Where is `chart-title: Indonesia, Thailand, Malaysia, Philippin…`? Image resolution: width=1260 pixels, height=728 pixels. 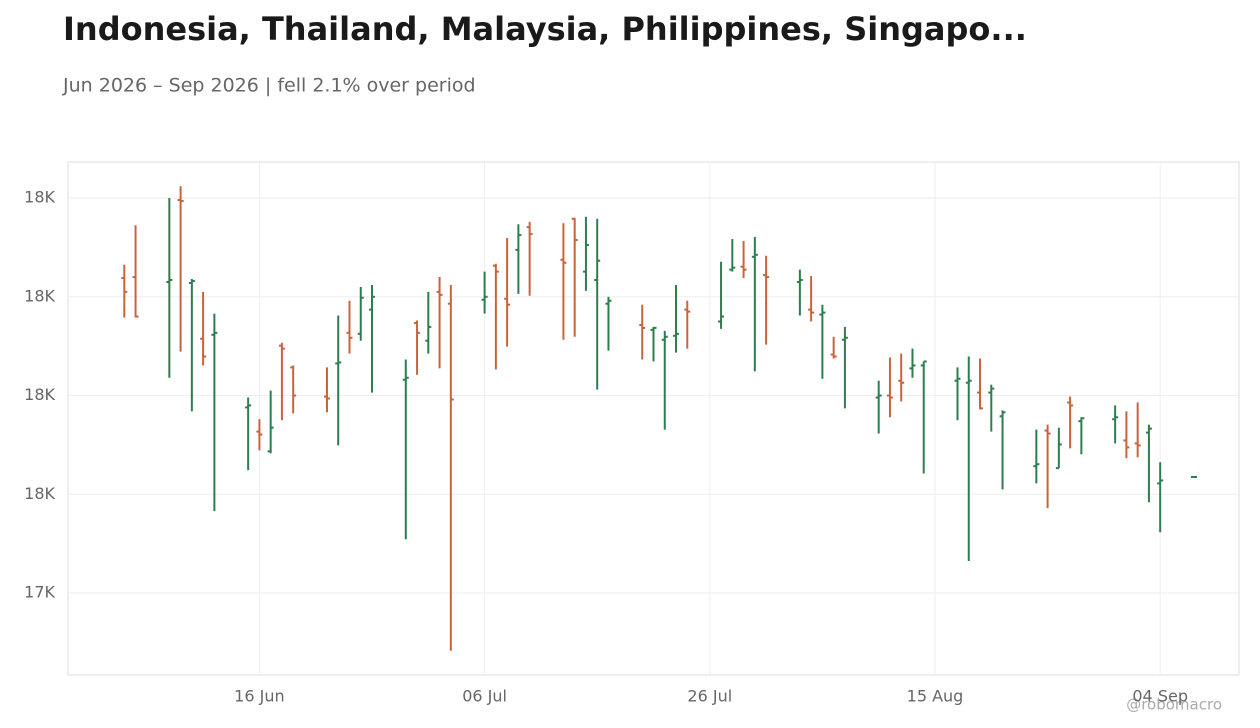 chart-title: Indonesia, Thailand, Malaysia, Philippin… is located at coordinates (545, 29).